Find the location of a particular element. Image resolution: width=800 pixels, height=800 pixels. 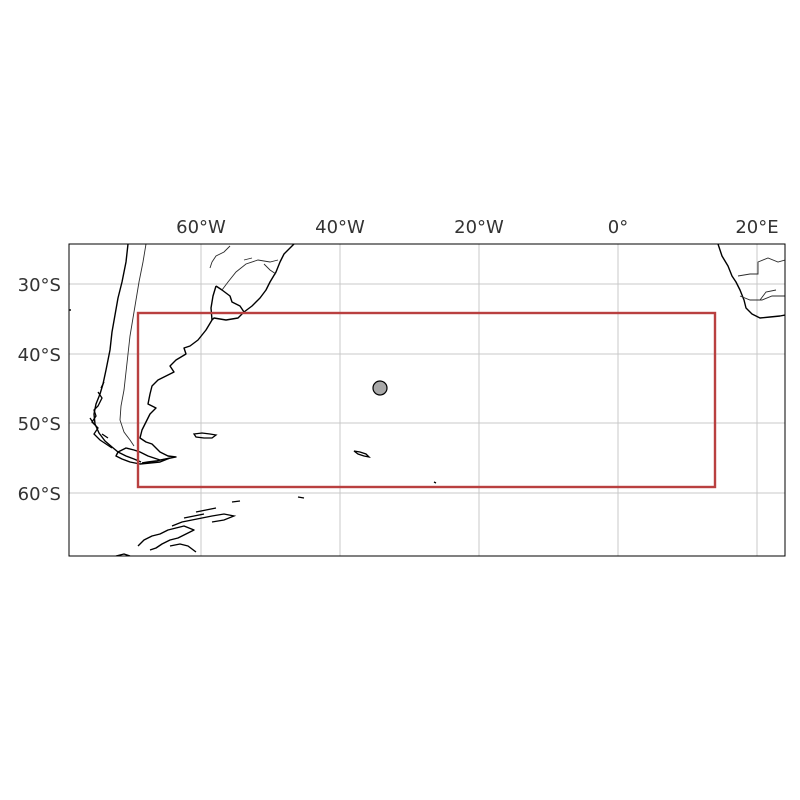

chile-pacific-coast is located at coordinates (117, 353).